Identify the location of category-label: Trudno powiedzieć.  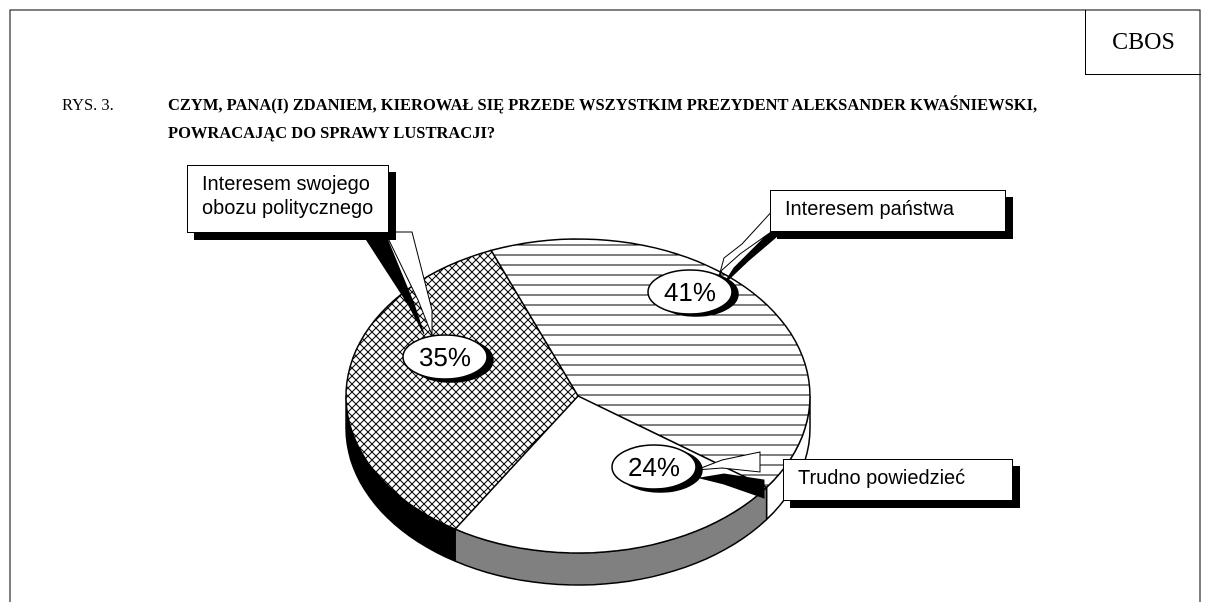
(898, 480).